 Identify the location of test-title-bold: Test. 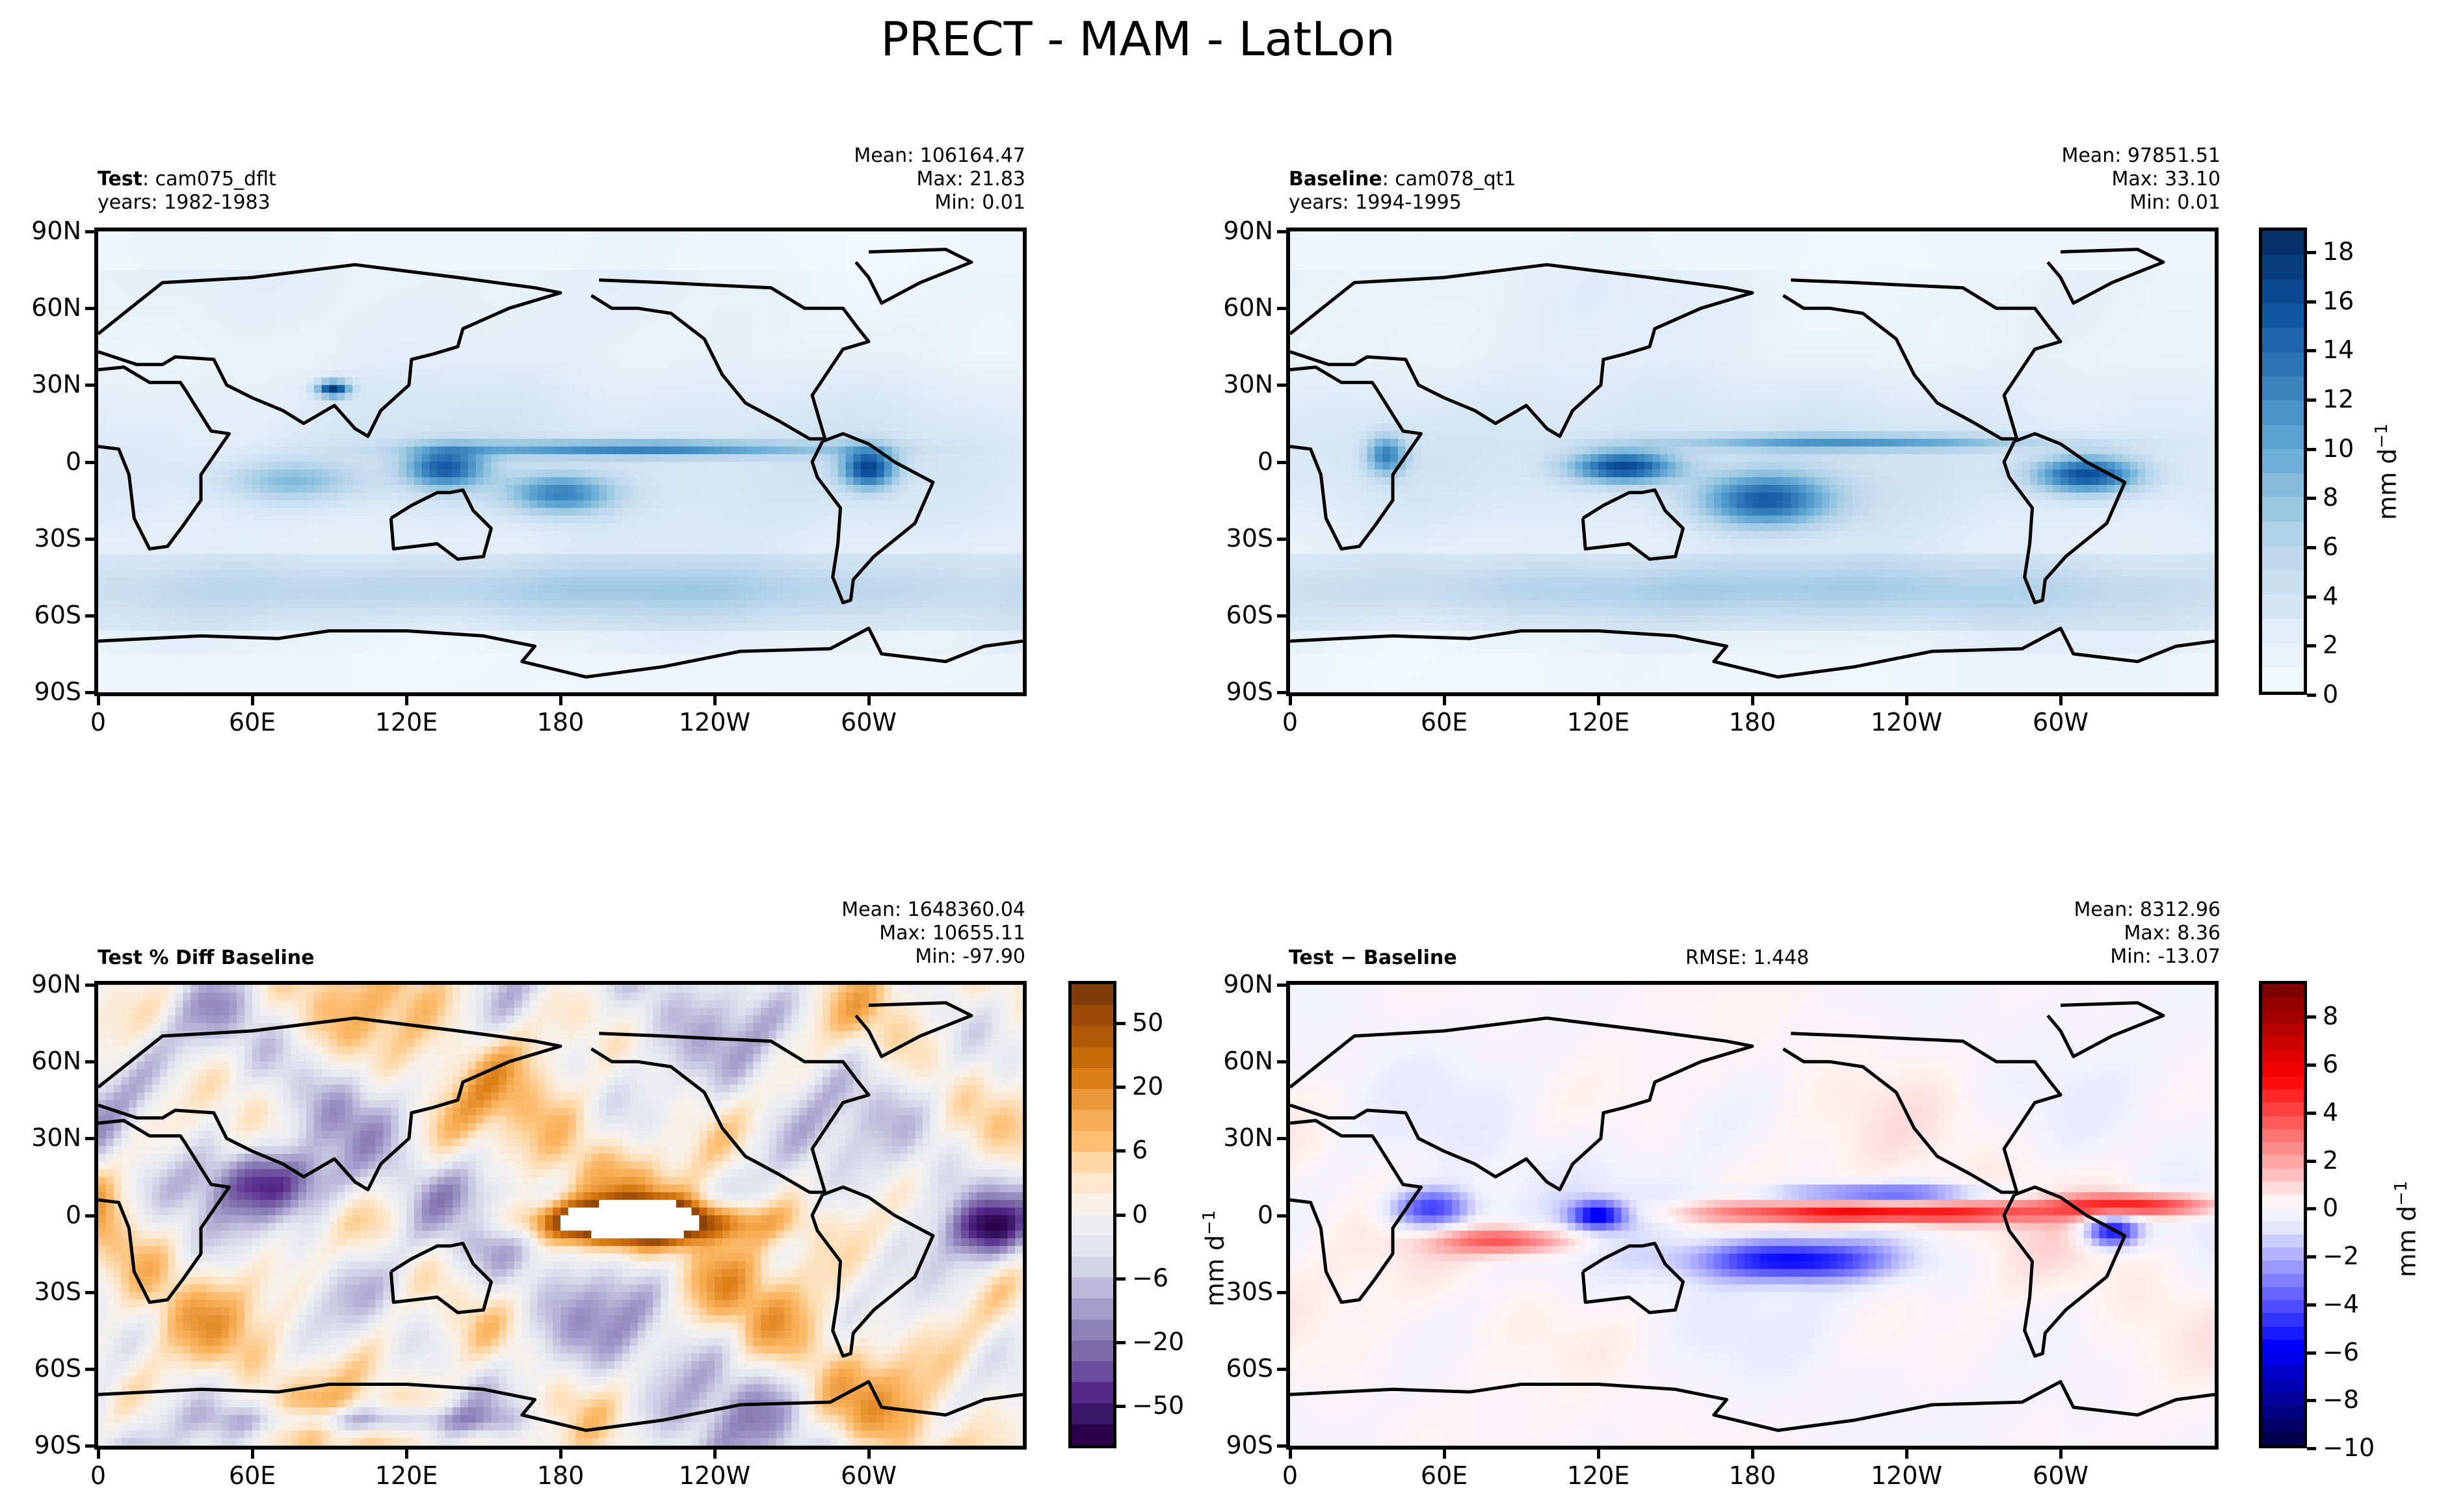
(120, 179).